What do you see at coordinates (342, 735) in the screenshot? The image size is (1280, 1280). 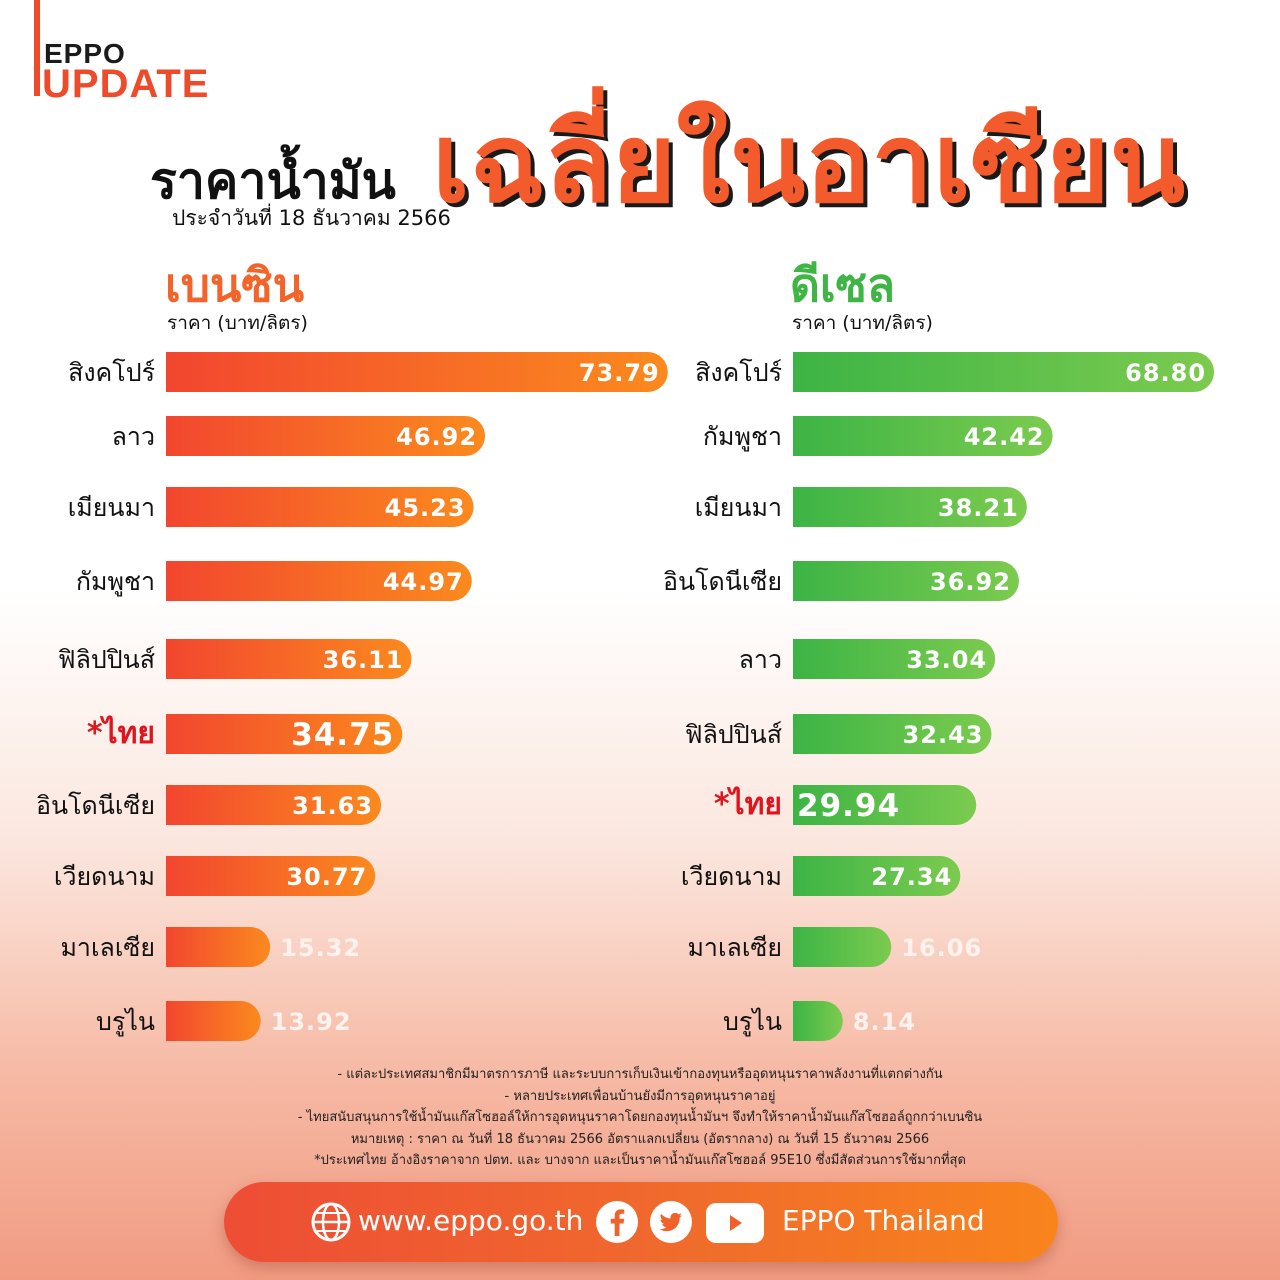 I see `petrol-value-label: 34.75` at bounding box center [342, 735].